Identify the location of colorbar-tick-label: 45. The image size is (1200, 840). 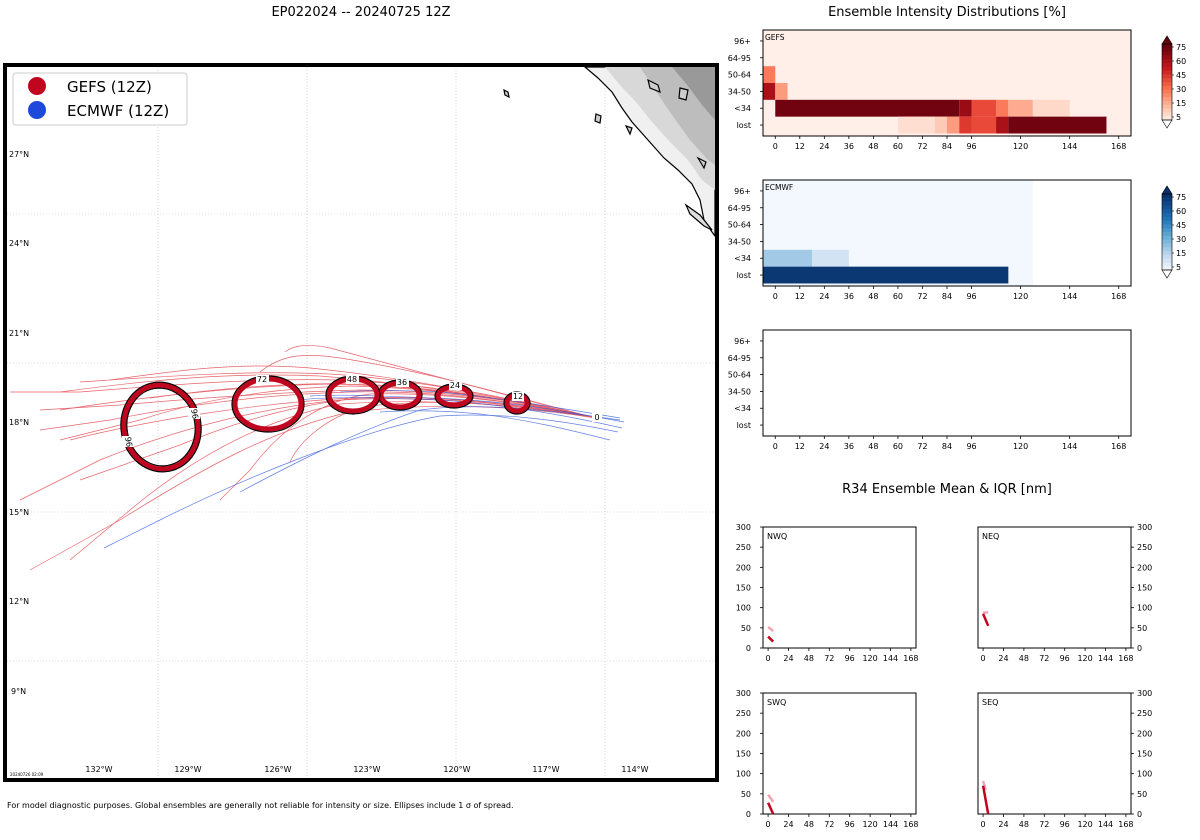
(1181, 75).